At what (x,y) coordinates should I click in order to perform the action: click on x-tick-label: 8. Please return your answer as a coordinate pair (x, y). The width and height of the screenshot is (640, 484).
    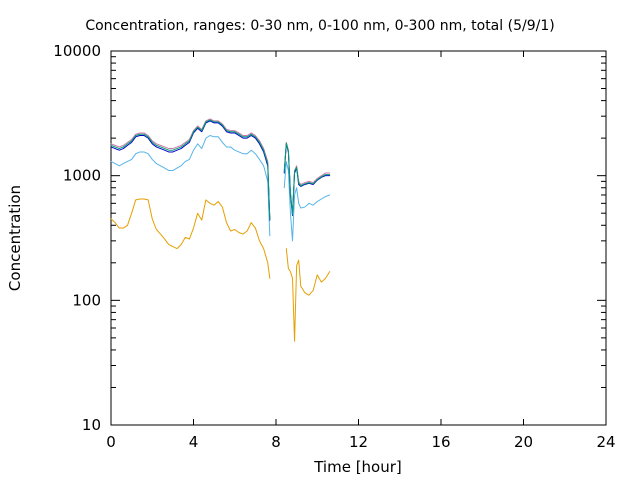
    Looking at the image, I should click on (276, 442).